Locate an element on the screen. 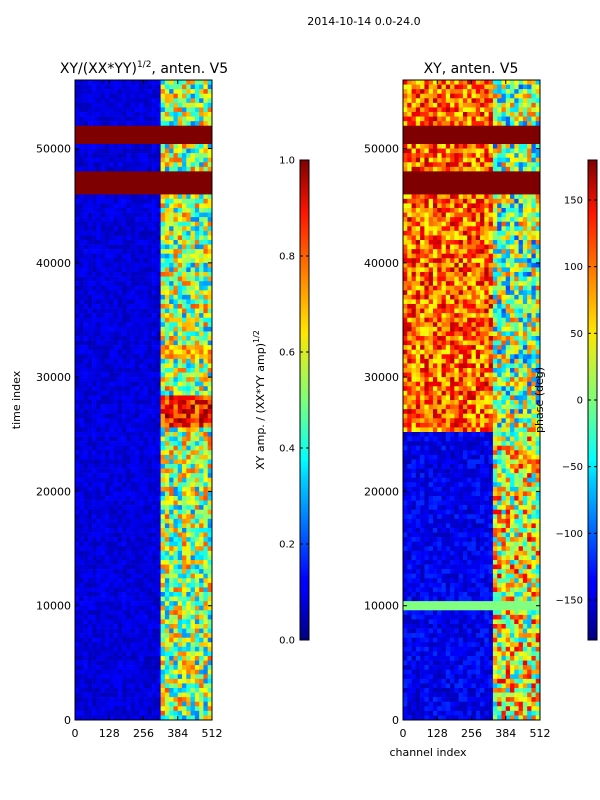  left-ylabel: time index is located at coordinates (16, 399).